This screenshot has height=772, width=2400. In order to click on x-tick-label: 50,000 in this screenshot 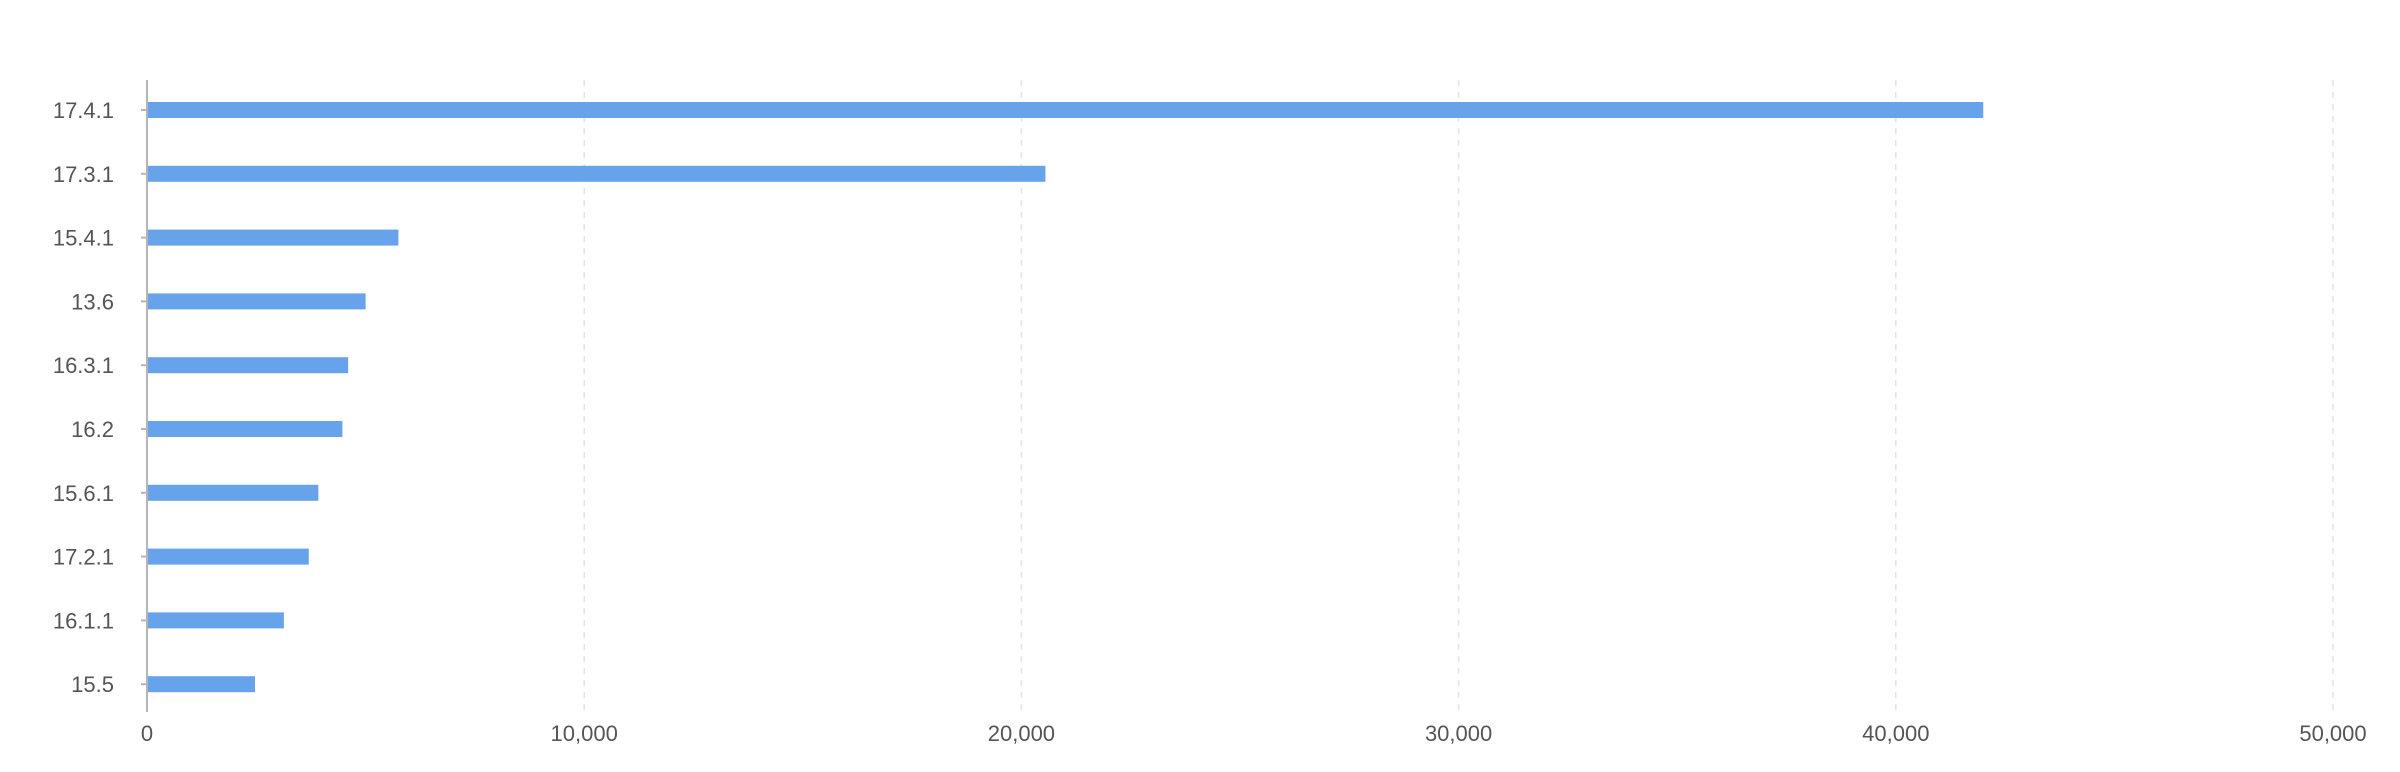, I will do `click(2332, 733)`.